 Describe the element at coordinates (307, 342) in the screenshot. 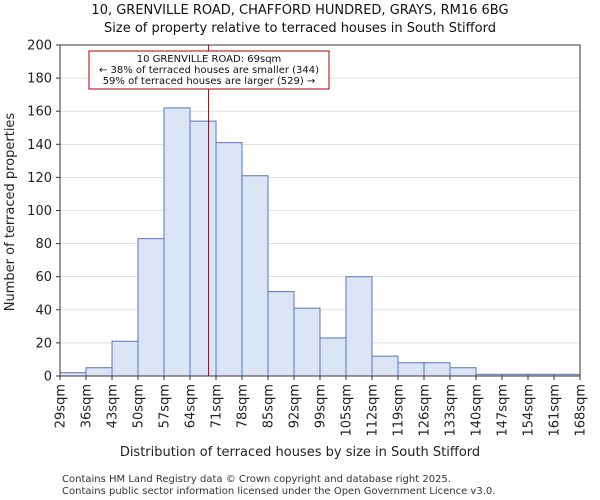

I see `bar-92sqm` at that location.